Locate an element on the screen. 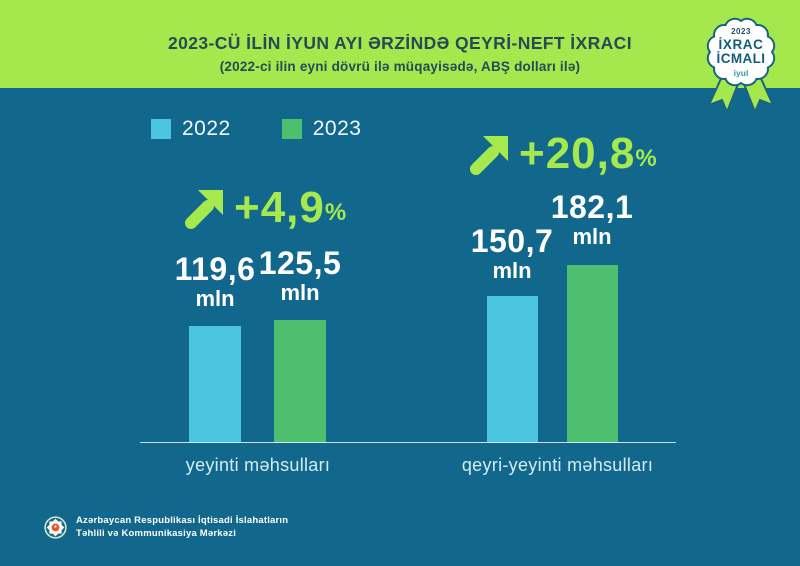  value-label-nonfood-2023: 182,1 mln is located at coordinates (592, 220).